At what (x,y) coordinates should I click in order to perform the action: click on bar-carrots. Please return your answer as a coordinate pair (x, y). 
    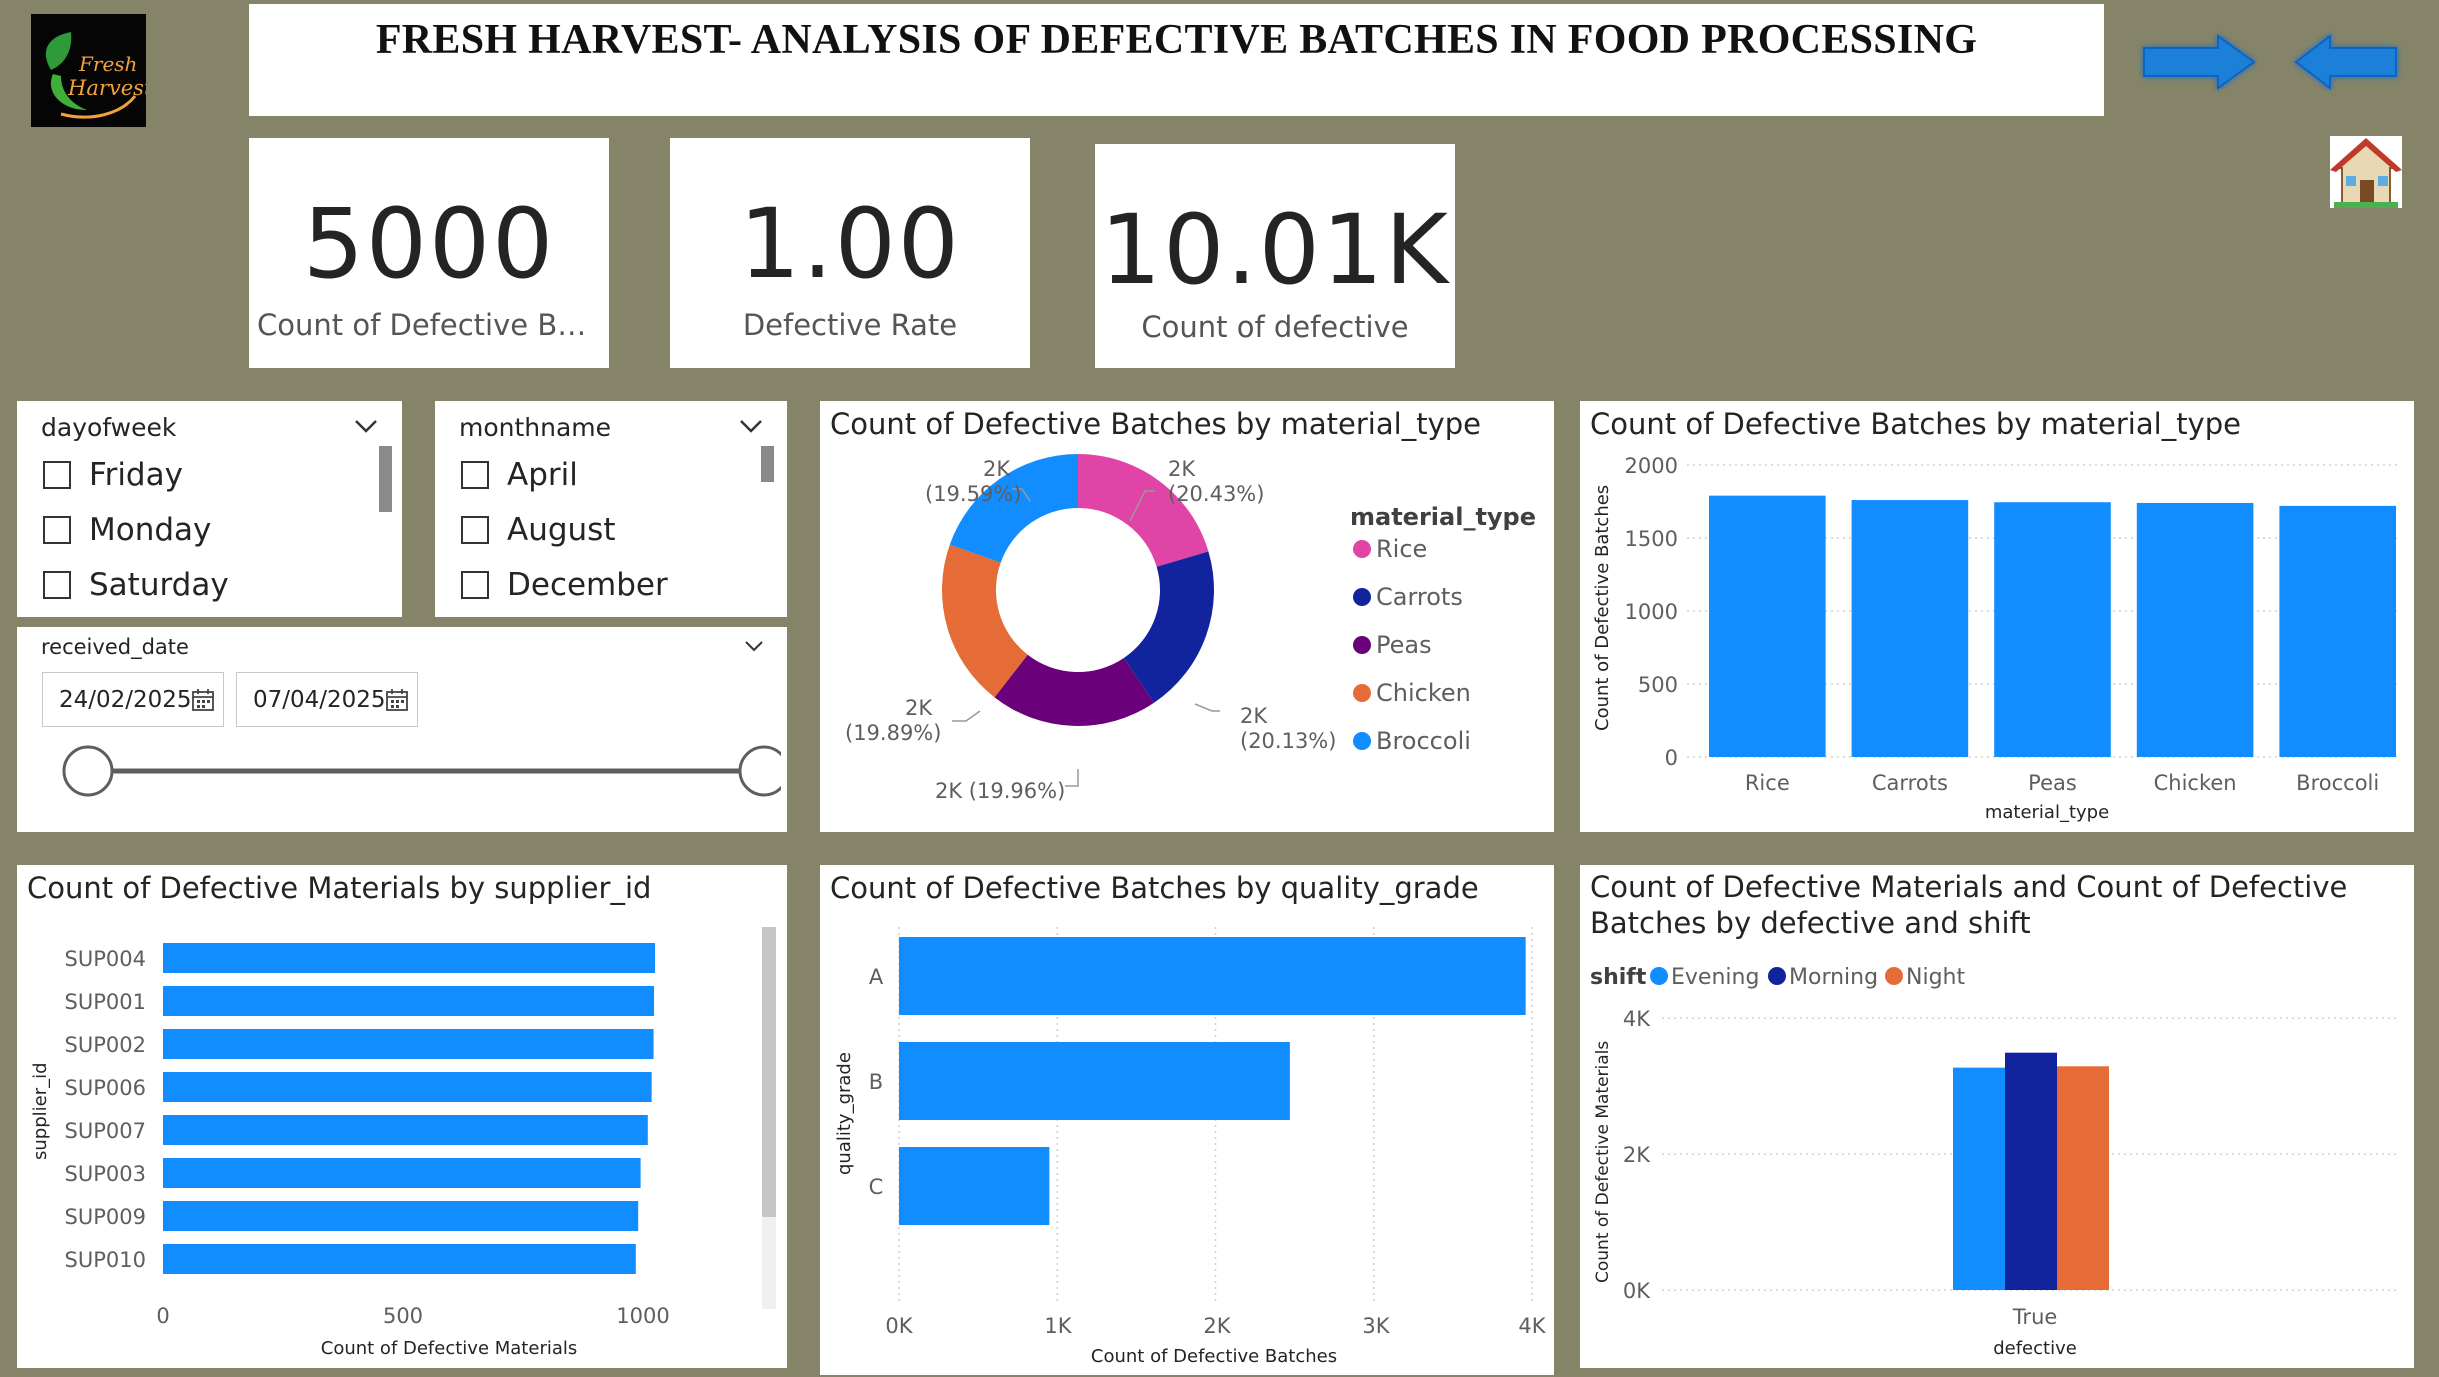
    Looking at the image, I should click on (1910, 628).